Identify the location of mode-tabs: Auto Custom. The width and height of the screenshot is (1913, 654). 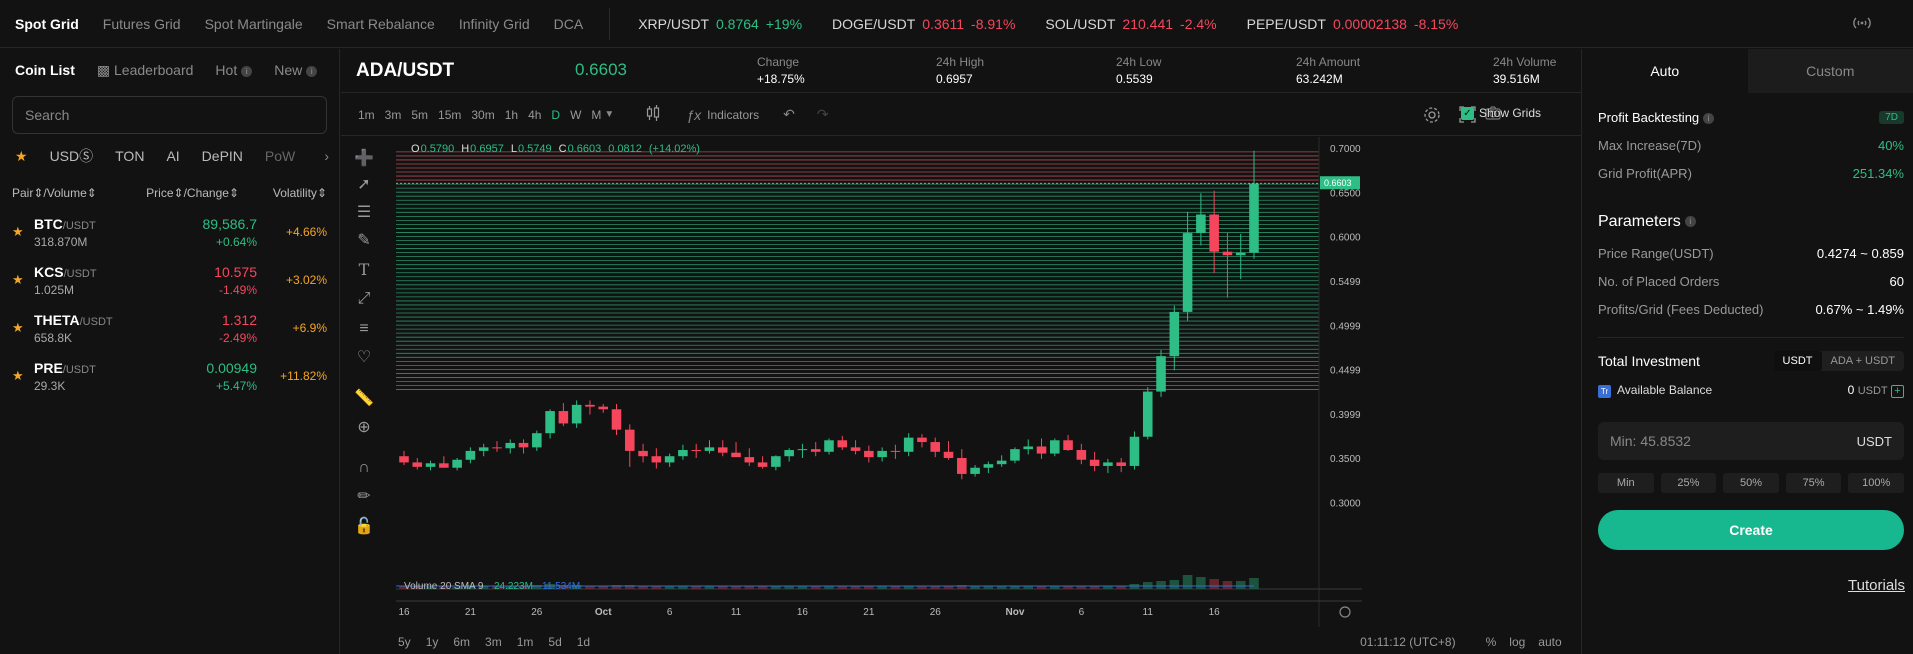
(1747, 71).